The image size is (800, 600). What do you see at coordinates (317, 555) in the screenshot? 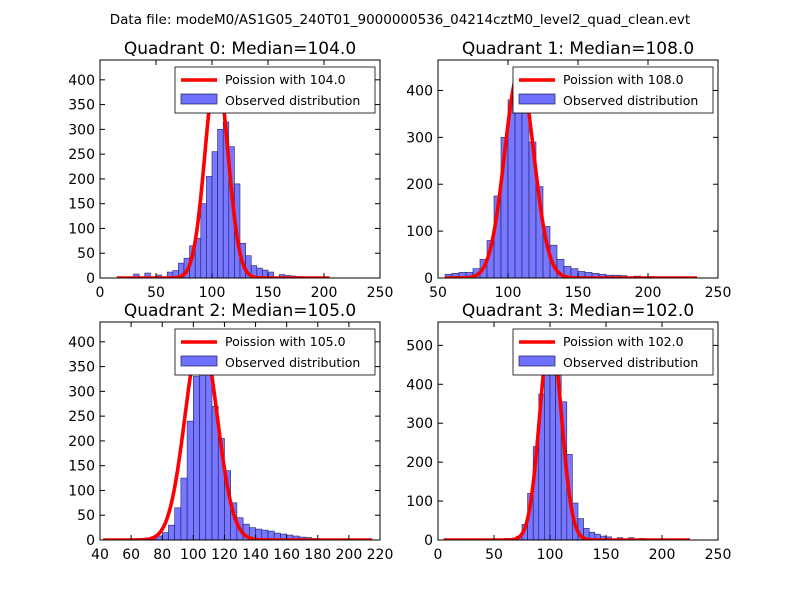
I see `x-tick-label: 180` at bounding box center [317, 555].